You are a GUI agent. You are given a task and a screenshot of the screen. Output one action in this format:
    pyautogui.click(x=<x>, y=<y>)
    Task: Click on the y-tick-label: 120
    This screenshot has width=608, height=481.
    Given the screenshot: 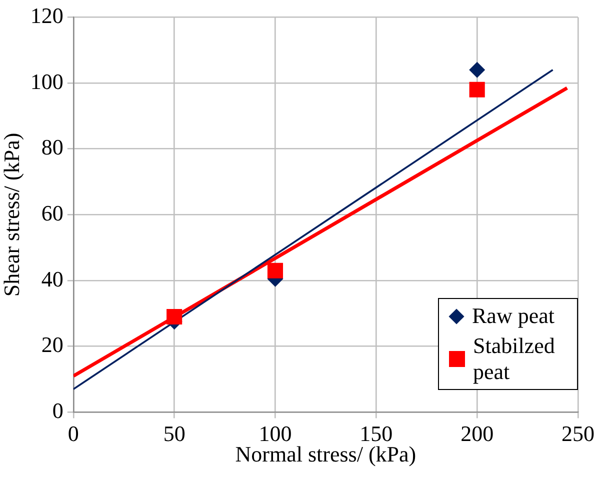 What is the action you would take?
    pyautogui.click(x=47, y=15)
    